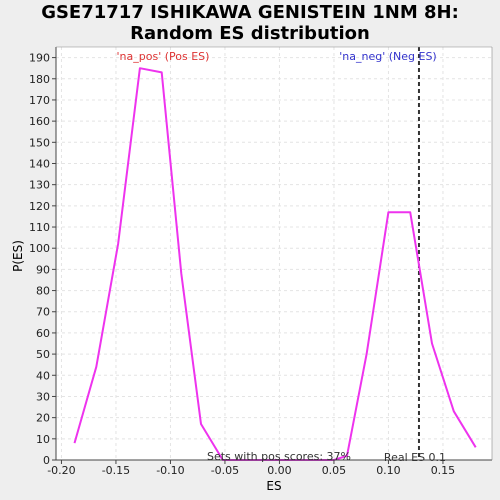 The height and width of the screenshot is (500, 500). I want to click on y-tick-label-6: 60, so click(43, 333).